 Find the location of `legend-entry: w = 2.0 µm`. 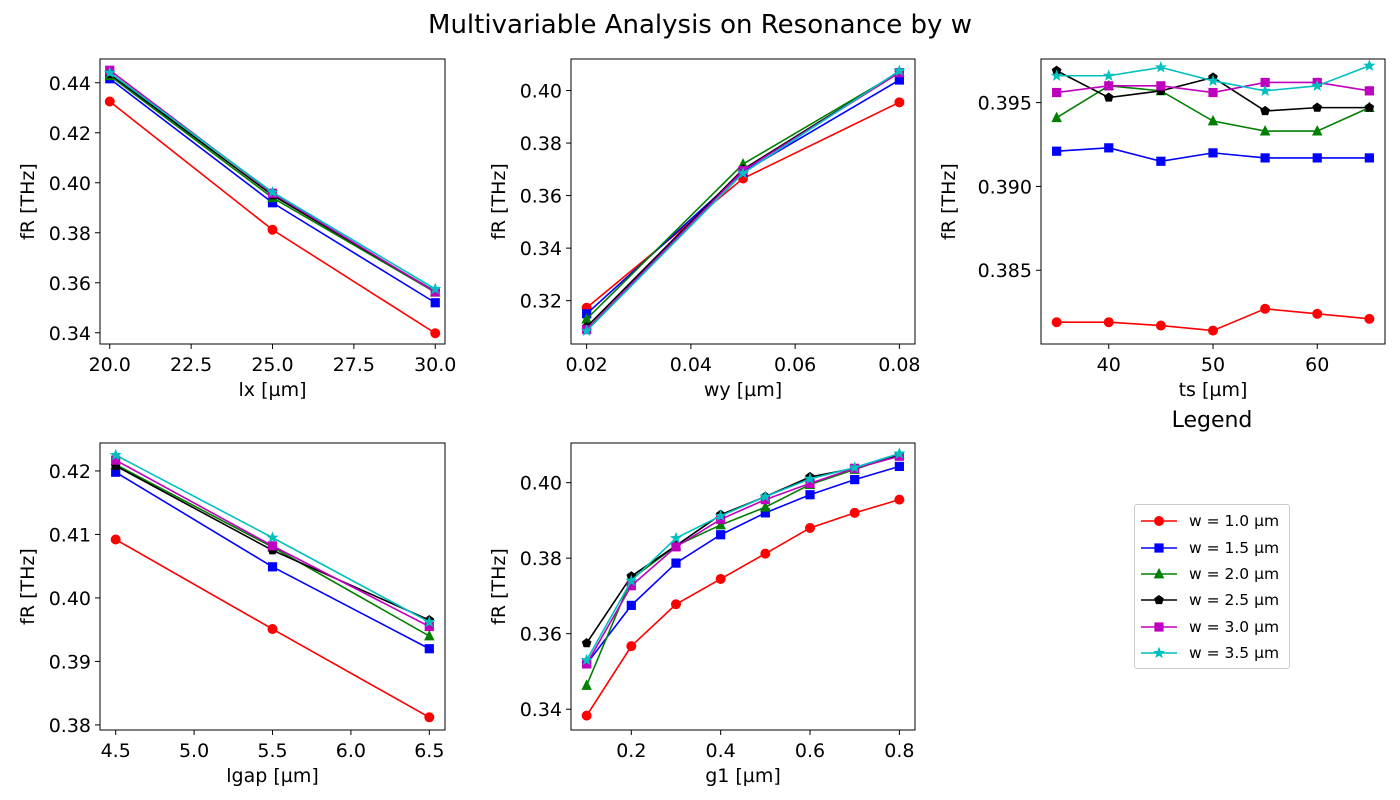

legend-entry: w = 2.0 µm is located at coordinates (1212, 574).